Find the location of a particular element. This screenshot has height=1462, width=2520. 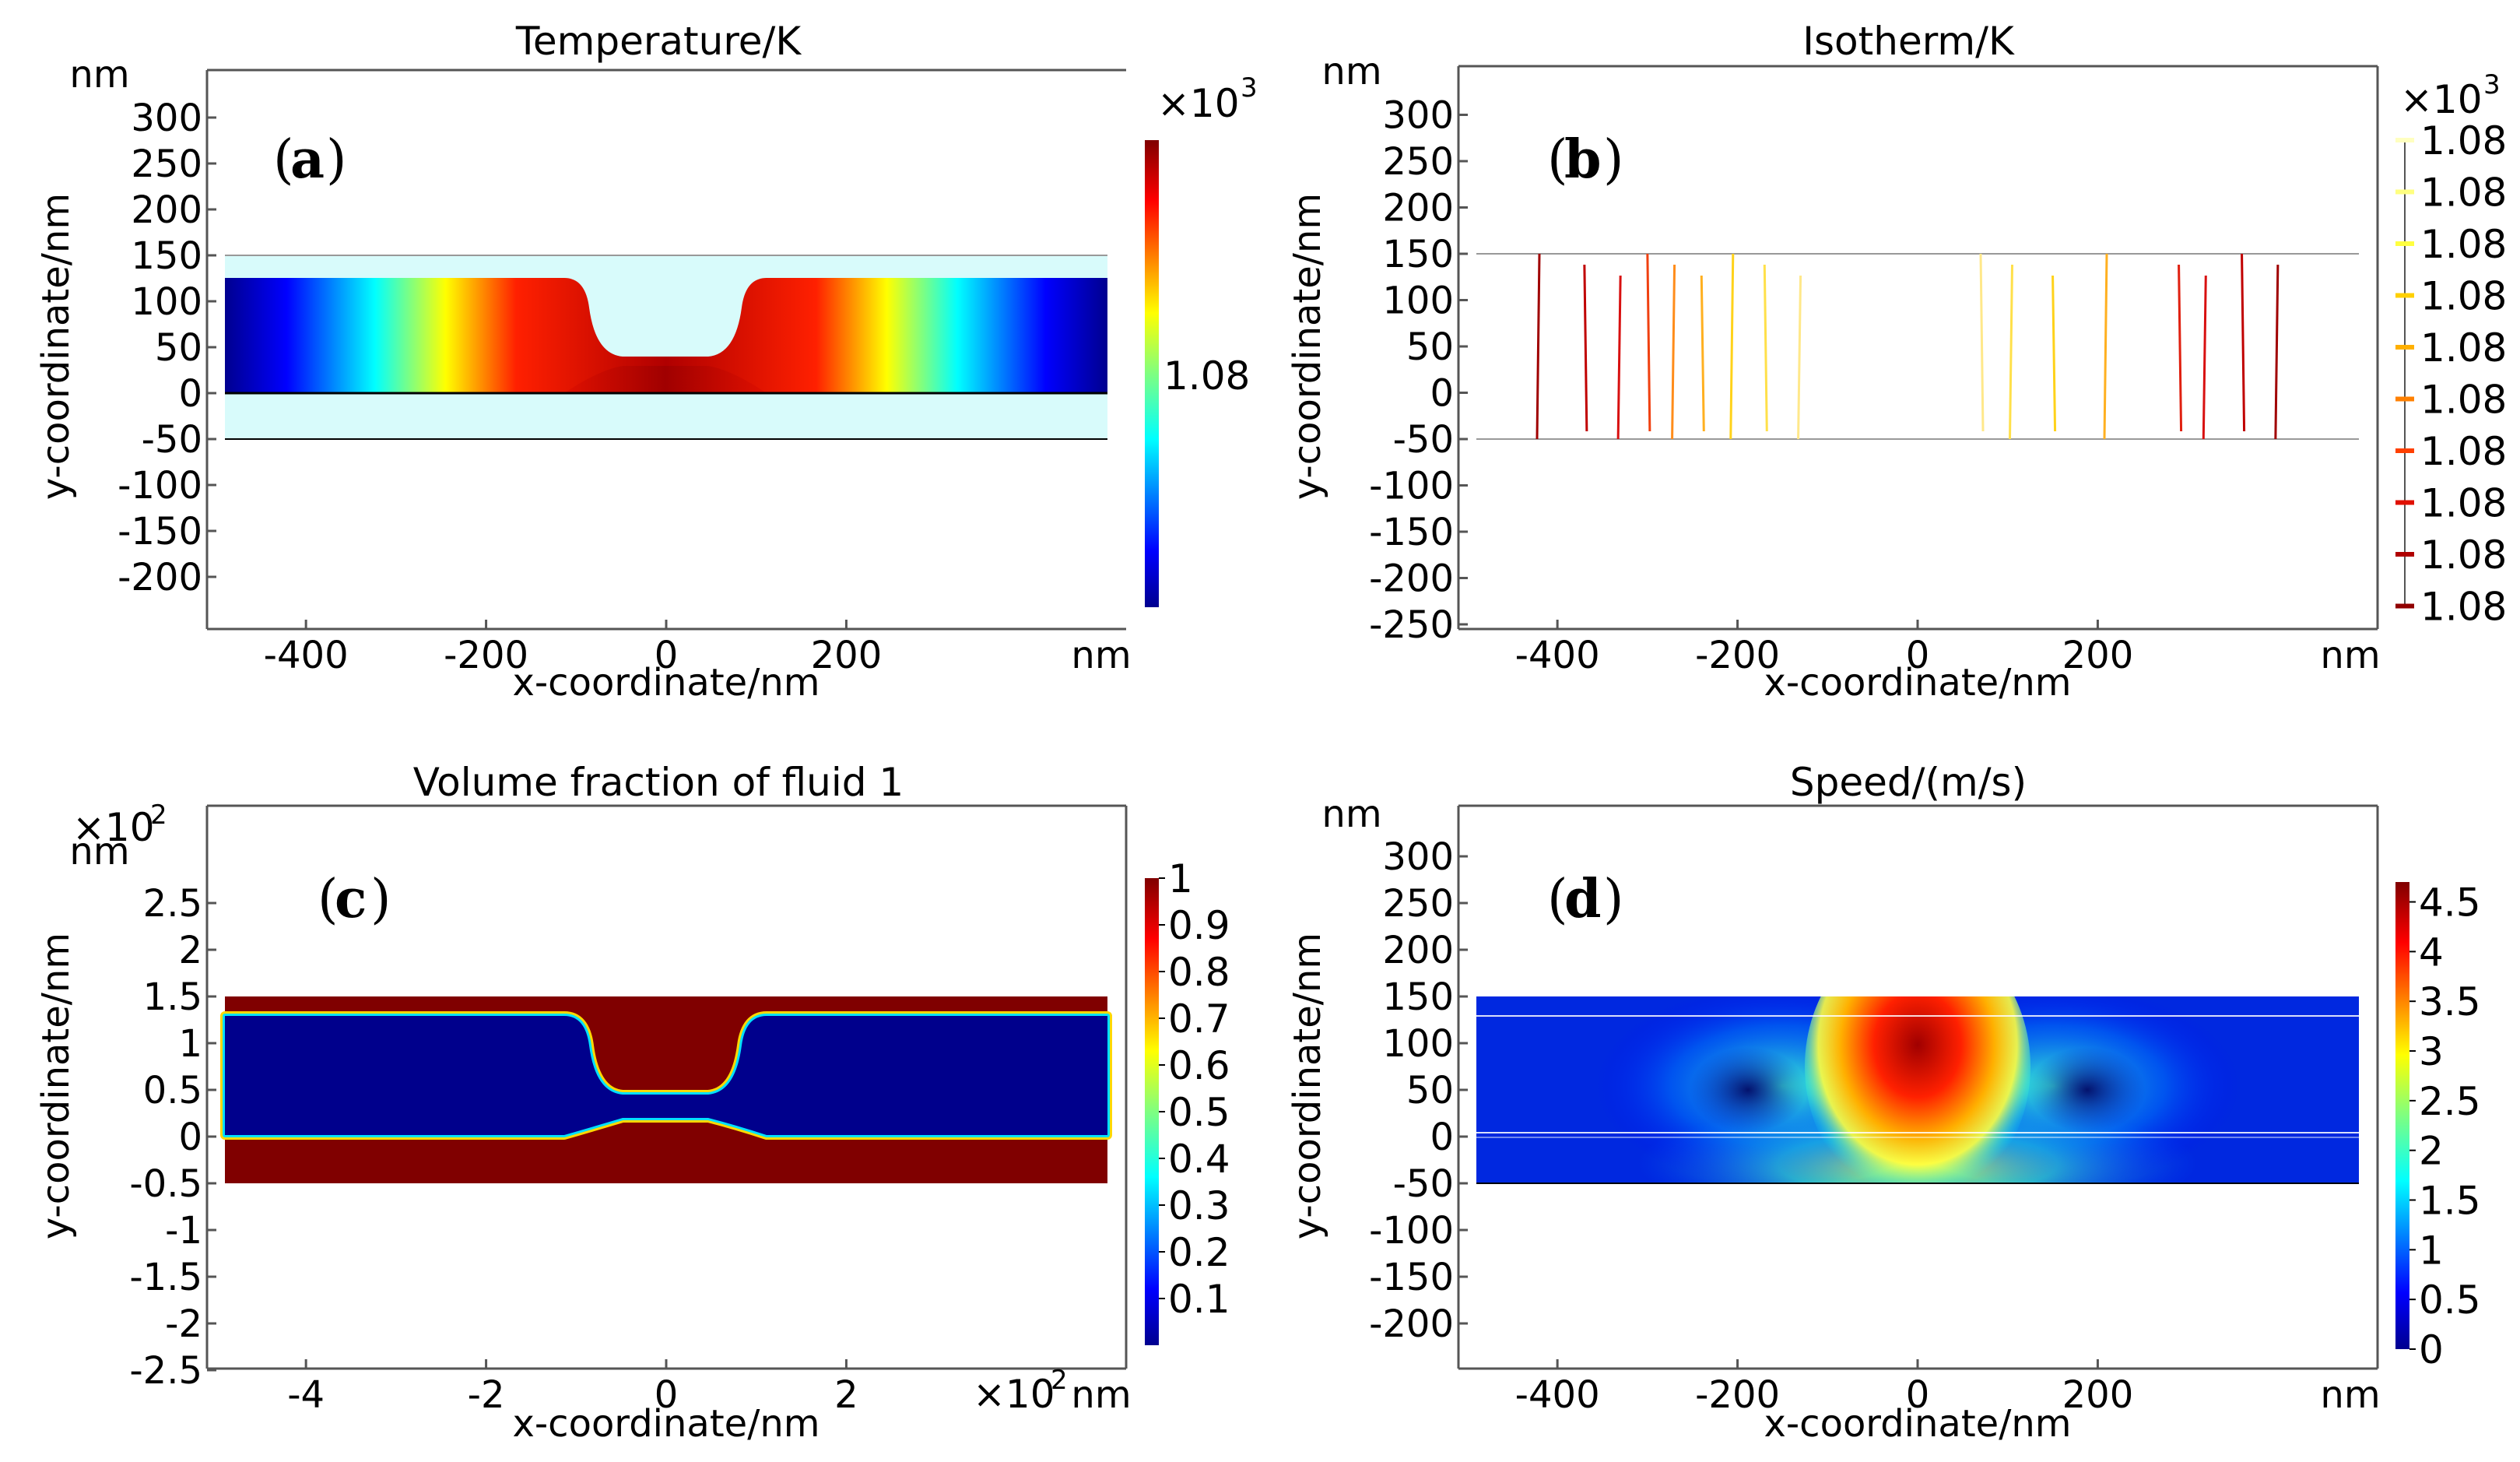

panel-b-ytick-label: -200 is located at coordinates (1411, 579).